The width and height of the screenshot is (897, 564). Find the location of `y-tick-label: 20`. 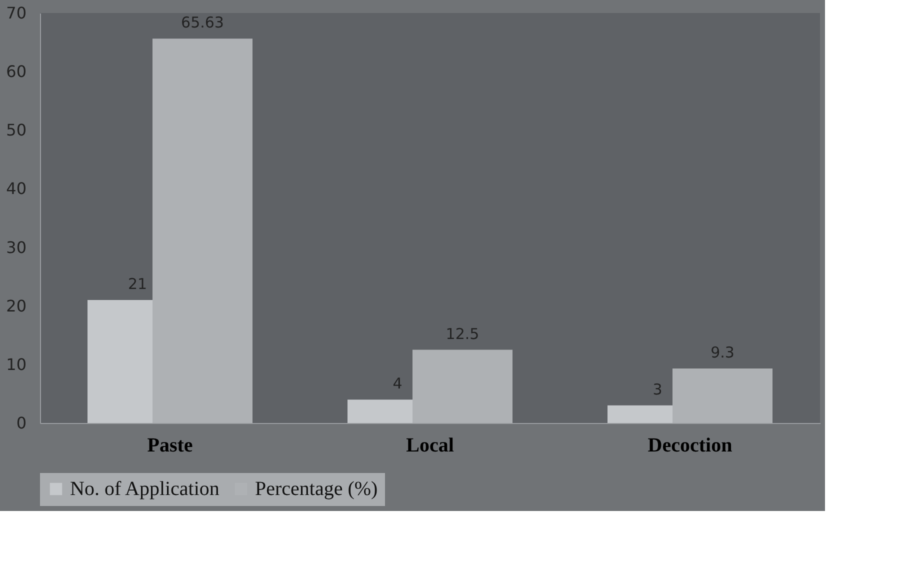

y-tick-label: 20 is located at coordinates (16, 306).